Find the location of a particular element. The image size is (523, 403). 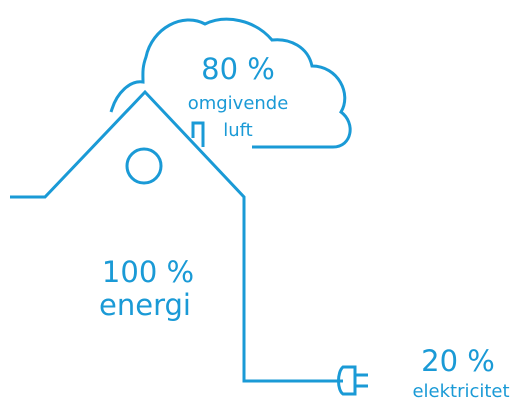

house-percent-label: 100 % is located at coordinates (148, 272).